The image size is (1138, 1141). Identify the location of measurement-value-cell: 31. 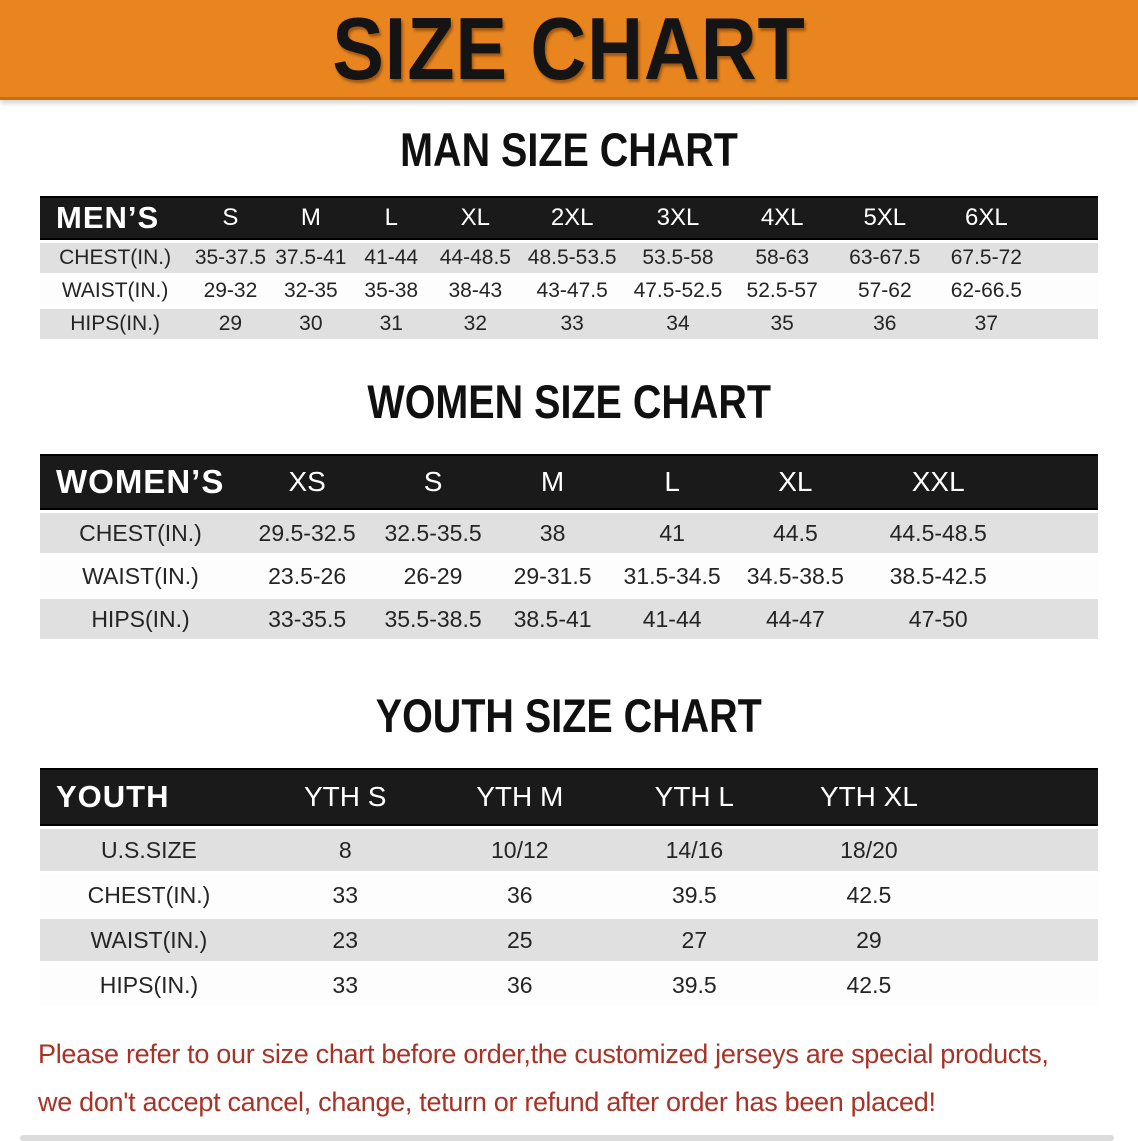
(391, 324).